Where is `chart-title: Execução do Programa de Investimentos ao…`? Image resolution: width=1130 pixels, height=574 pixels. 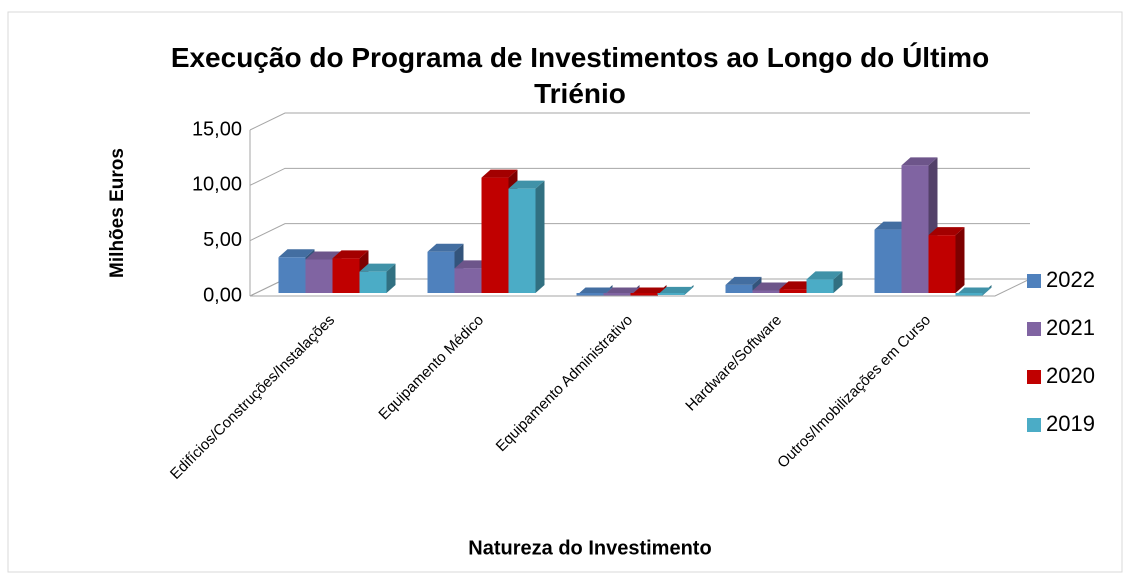 chart-title: Execução do Programa de Investimentos ao… is located at coordinates (580, 75).